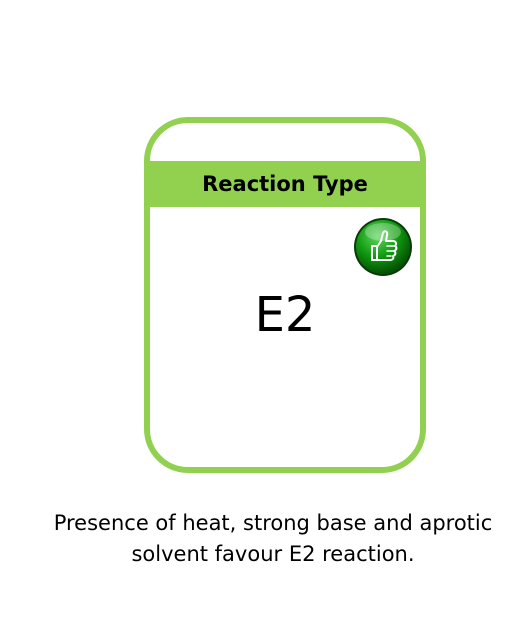  What do you see at coordinates (383, 247) in the screenshot?
I see `thumbs-up-icon` at bounding box center [383, 247].